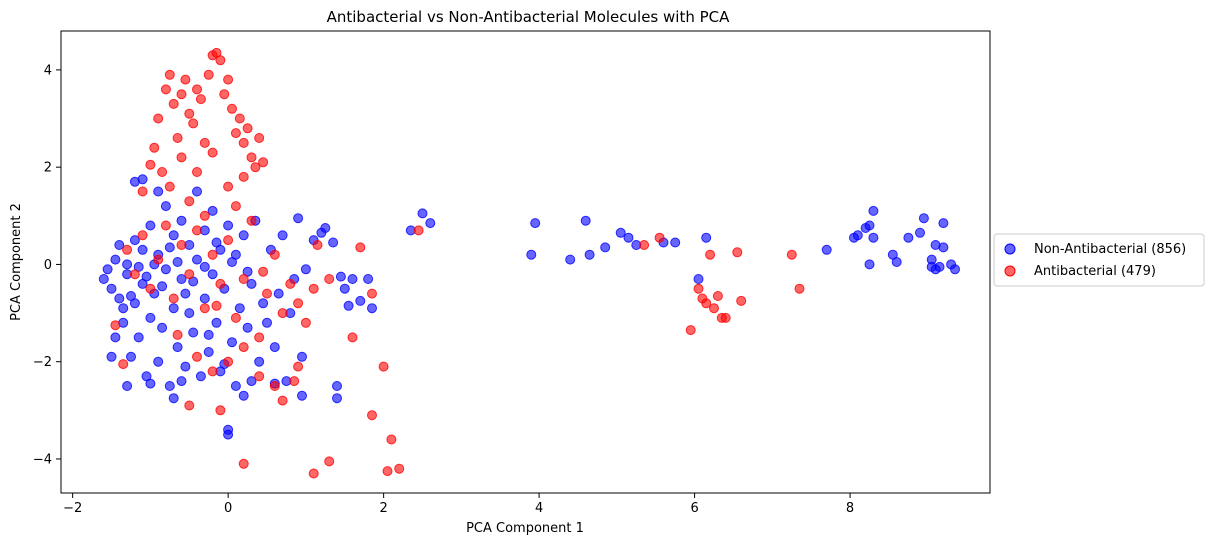 This screenshot has width=1212, height=545. What do you see at coordinates (42, 362) in the screenshot?
I see `y-tick-label: −2` at bounding box center [42, 362].